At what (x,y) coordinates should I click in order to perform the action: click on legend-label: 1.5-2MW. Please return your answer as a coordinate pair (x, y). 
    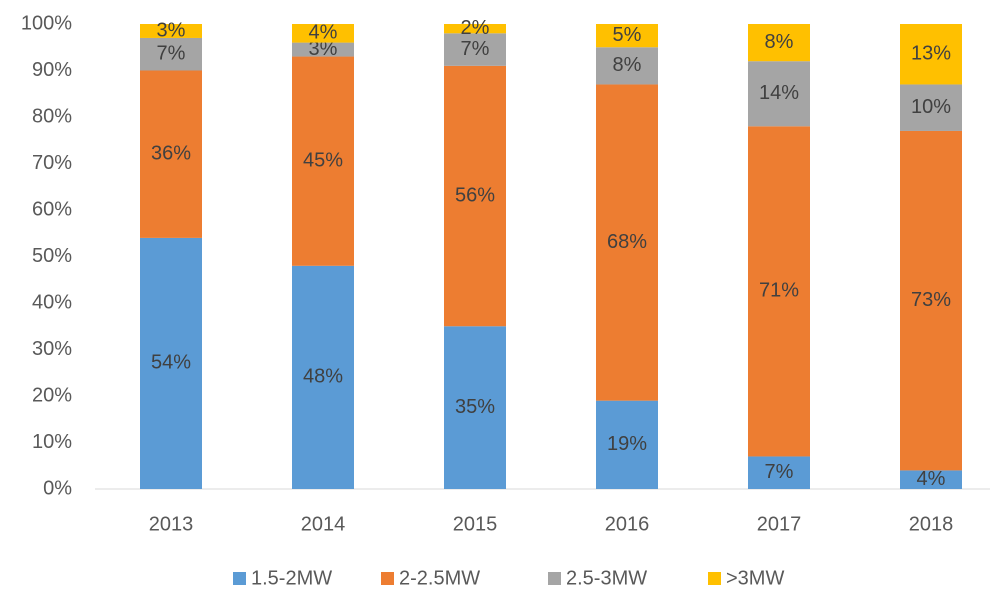
    Looking at the image, I should click on (291, 578).